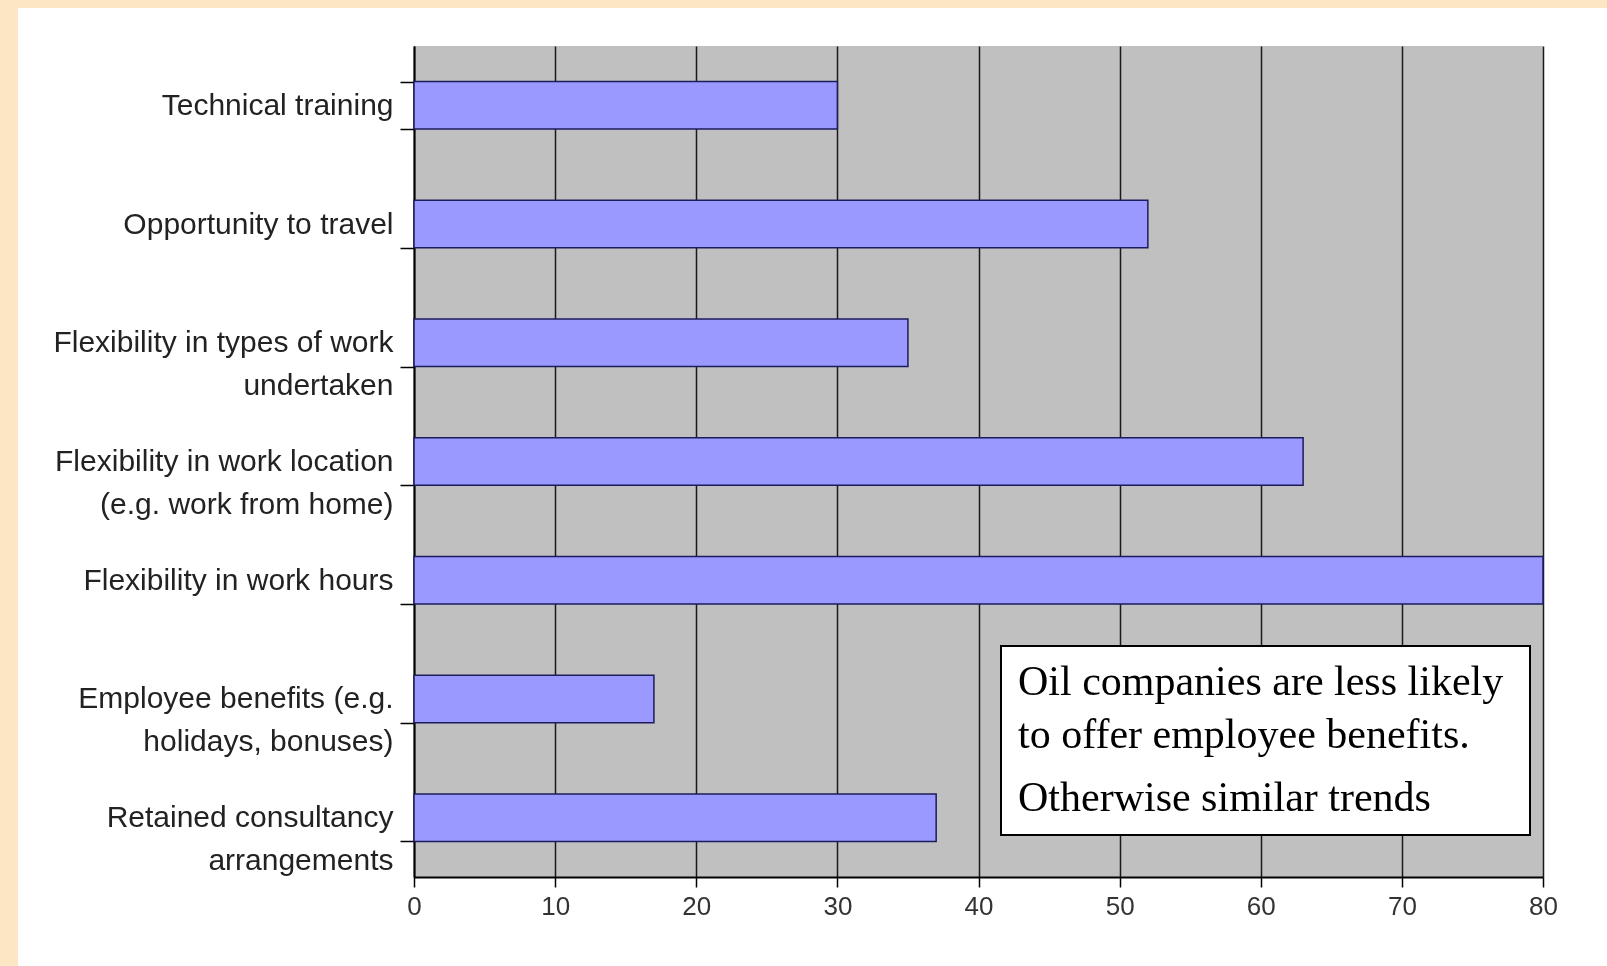 Image resolution: width=1607 pixels, height=966 pixels. Describe the element at coordinates (697, 905) in the screenshot. I see `x-tick-label: 20` at that location.